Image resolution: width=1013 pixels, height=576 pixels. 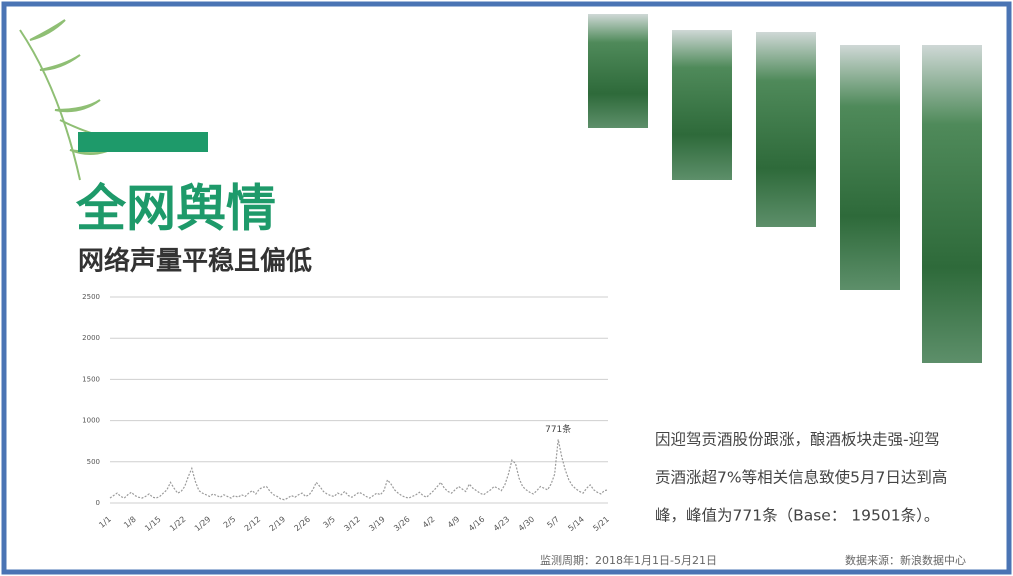 What do you see at coordinates (628, 560) in the screenshot?
I see `monitoring-period: 监测周期：2018年1月1日-5月21日` at bounding box center [628, 560].